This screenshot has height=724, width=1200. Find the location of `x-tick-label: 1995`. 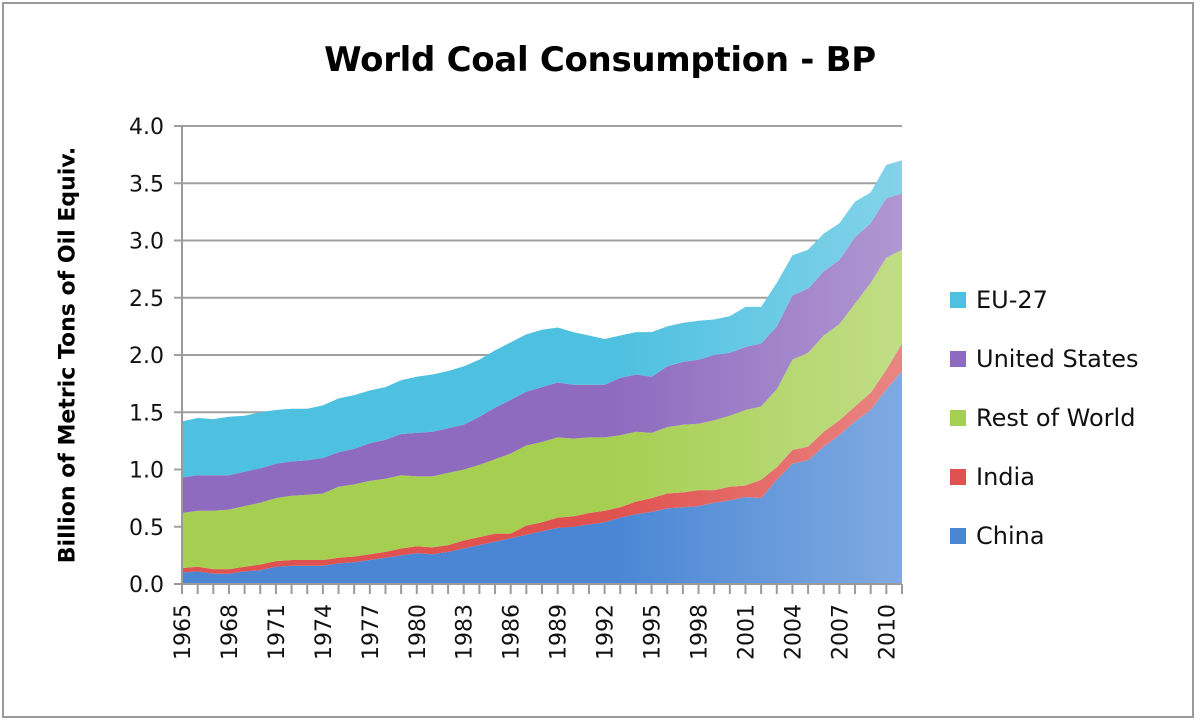

x-tick-label: 1995 is located at coordinates (653, 632).